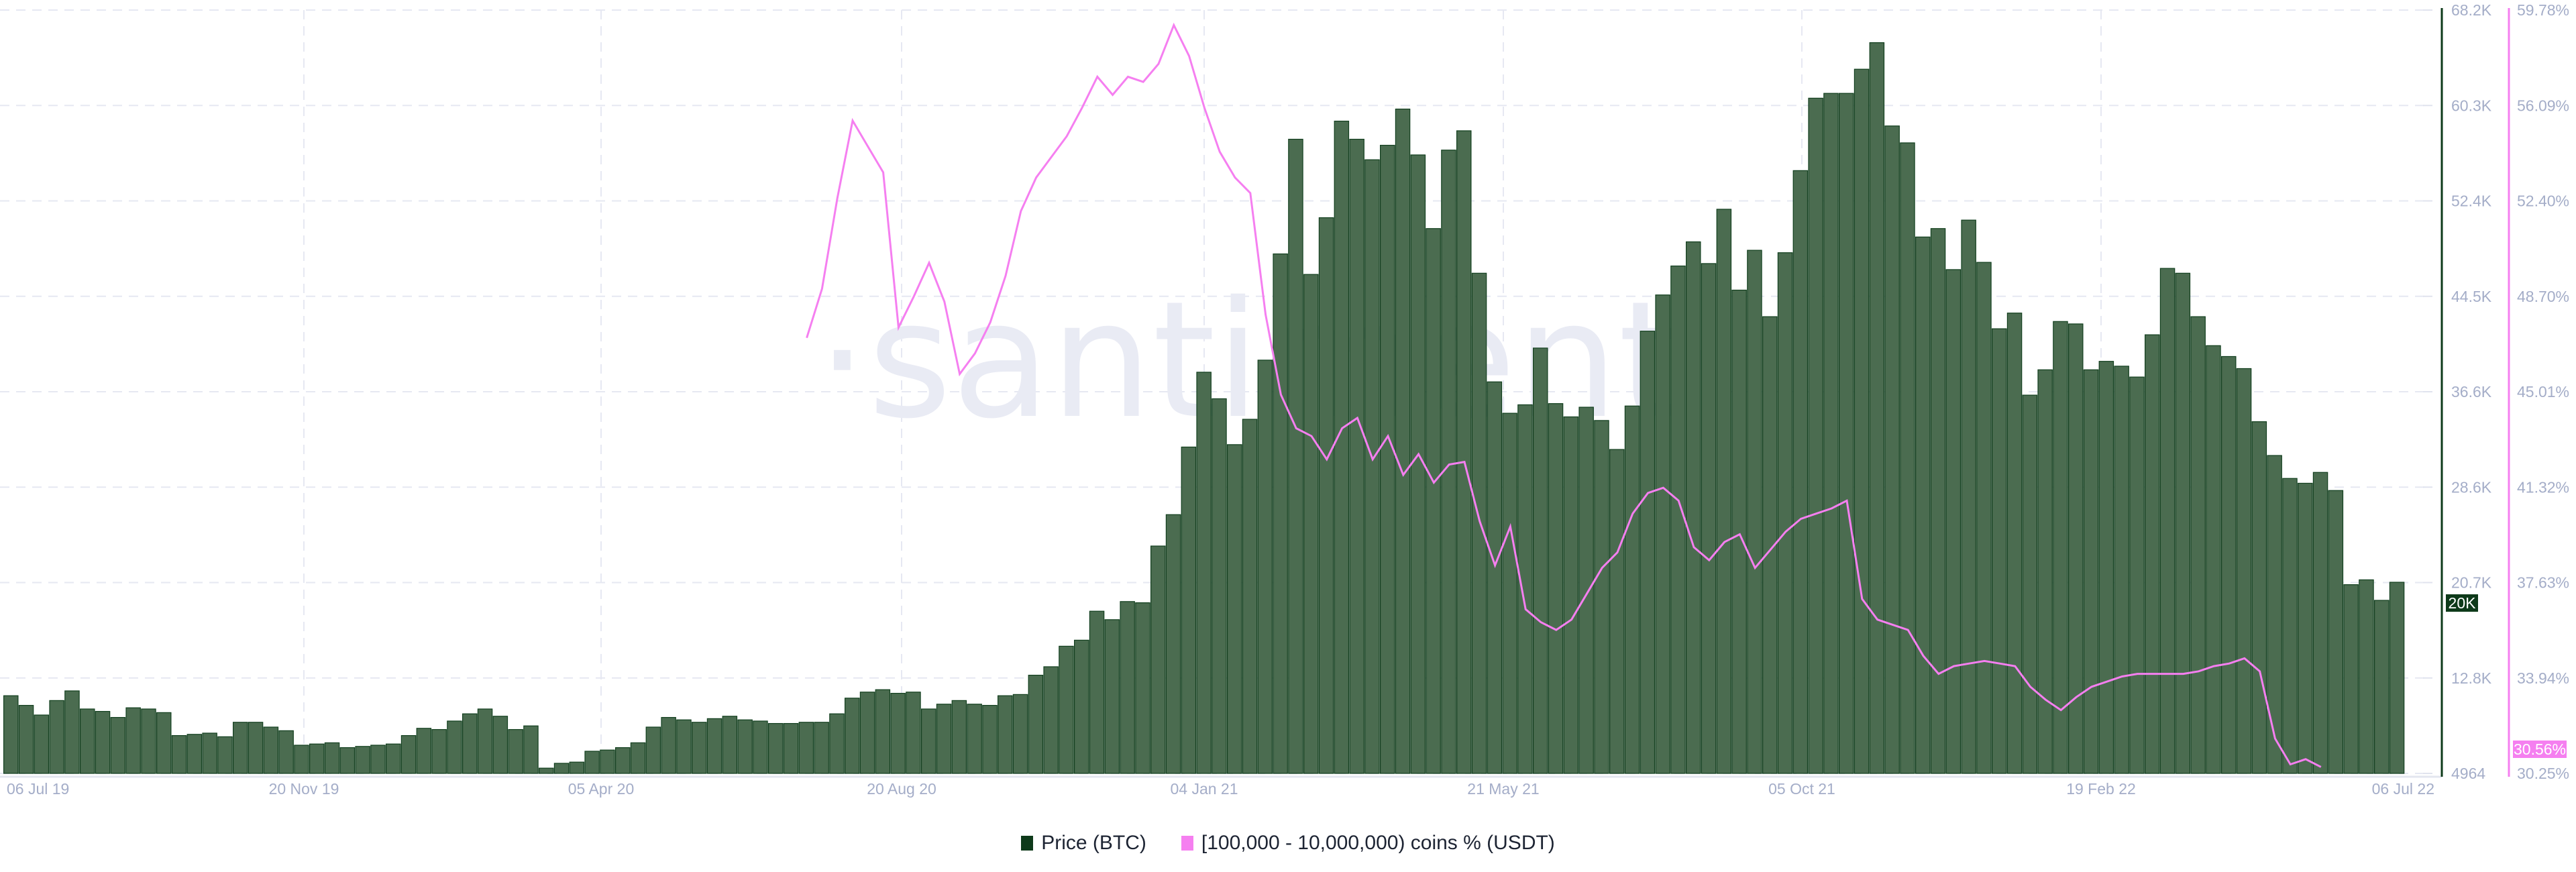  Describe the element at coordinates (2543, 106) in the screenshot. I see `y-right-tick-label: 56.09%` at that location.